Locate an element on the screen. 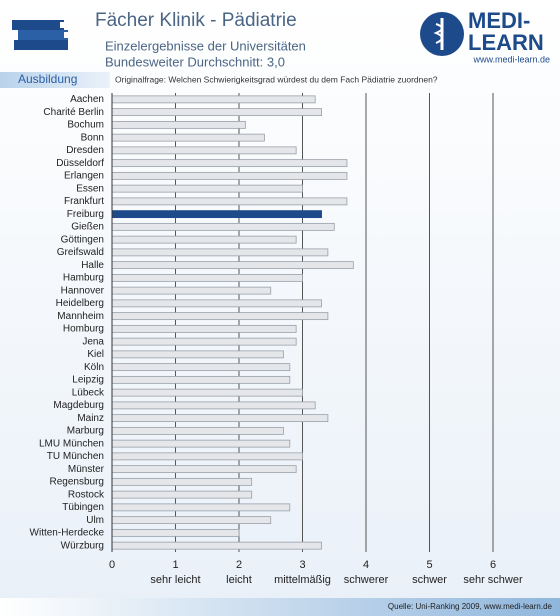 The width and height of the screenshot is (560, 616). subtitle: Einzelergebnisse der Universitäten is located at coordinates (205, 45).